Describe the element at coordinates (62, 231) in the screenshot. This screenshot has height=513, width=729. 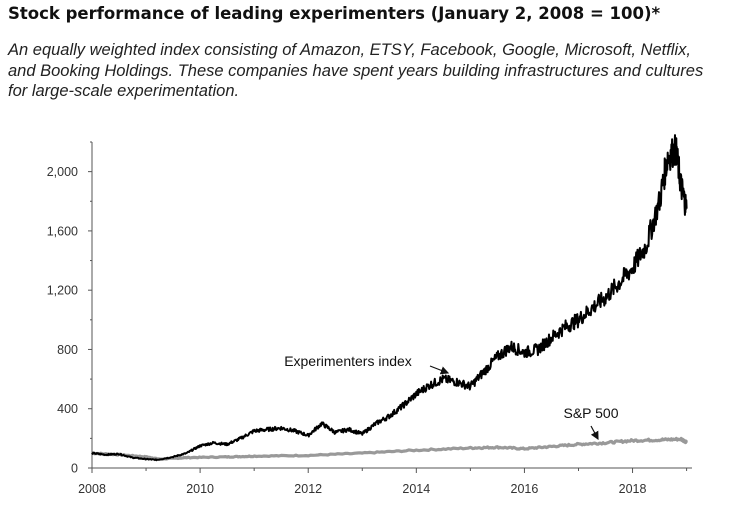
I see `y-tick-label: 1,600` at that location.